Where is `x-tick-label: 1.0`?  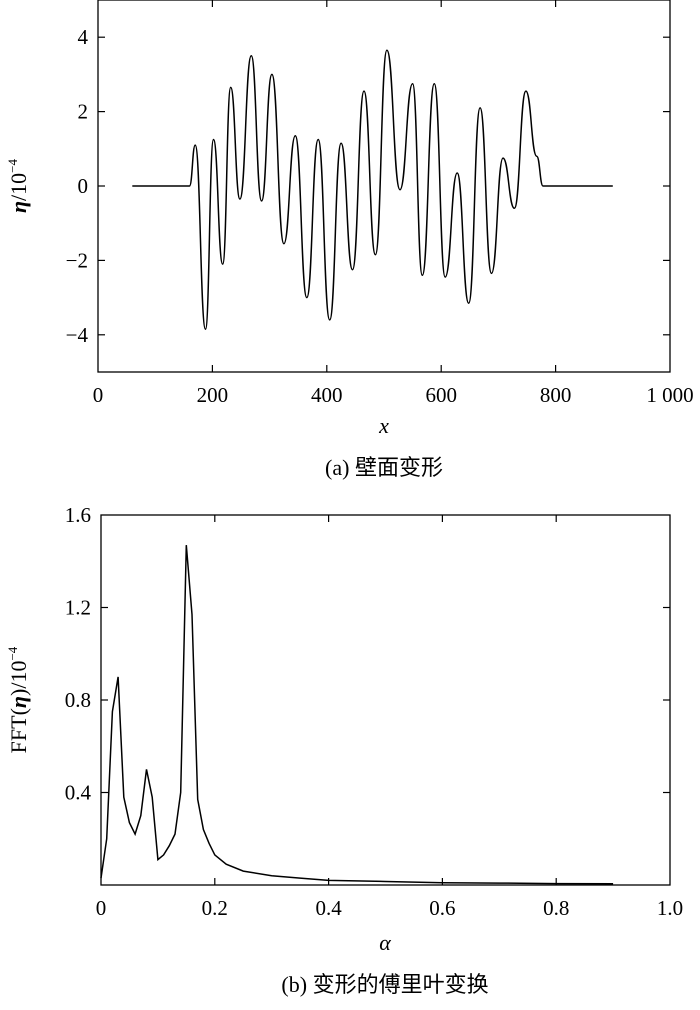
x-tick-label: 1.0 is located at coordinates (670, 908).